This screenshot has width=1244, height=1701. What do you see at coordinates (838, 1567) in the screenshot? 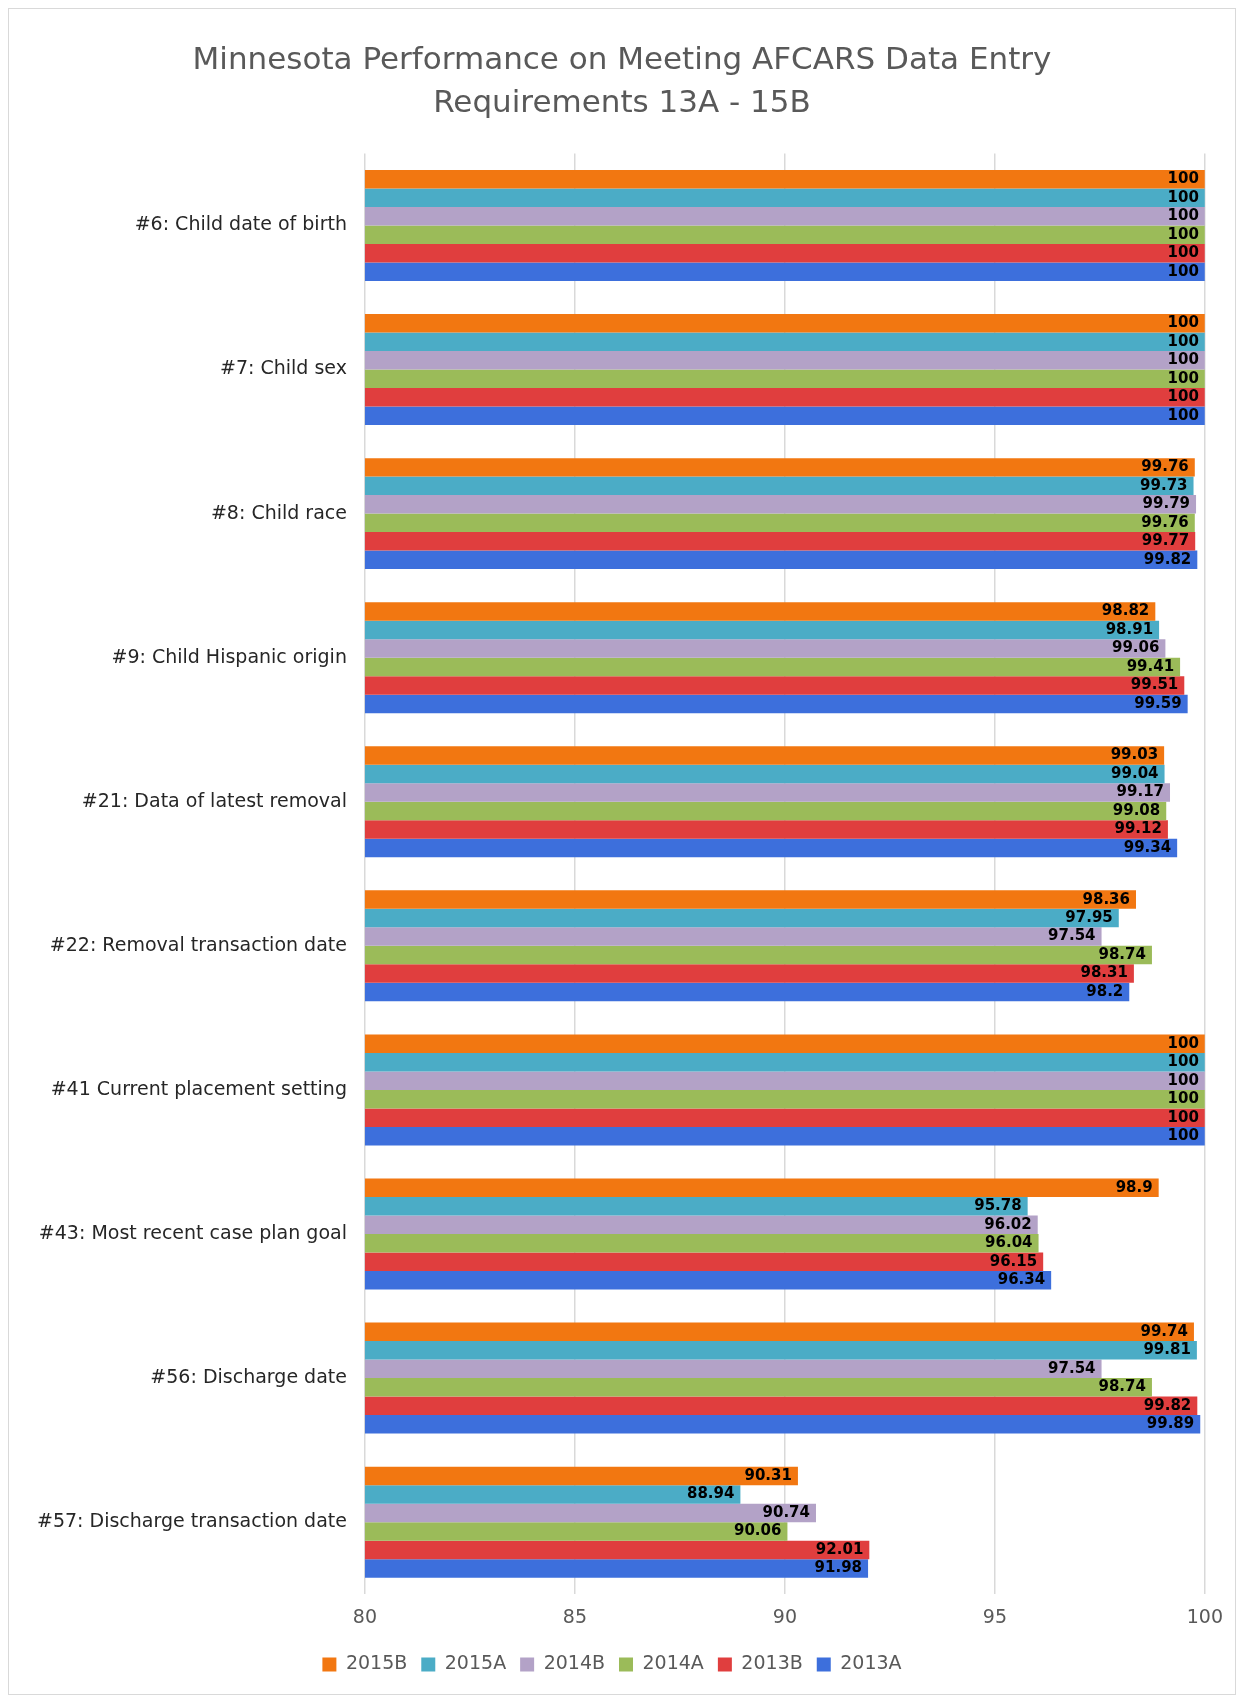
I see `data-label: 91.98` at bounding box center [838, 1567].